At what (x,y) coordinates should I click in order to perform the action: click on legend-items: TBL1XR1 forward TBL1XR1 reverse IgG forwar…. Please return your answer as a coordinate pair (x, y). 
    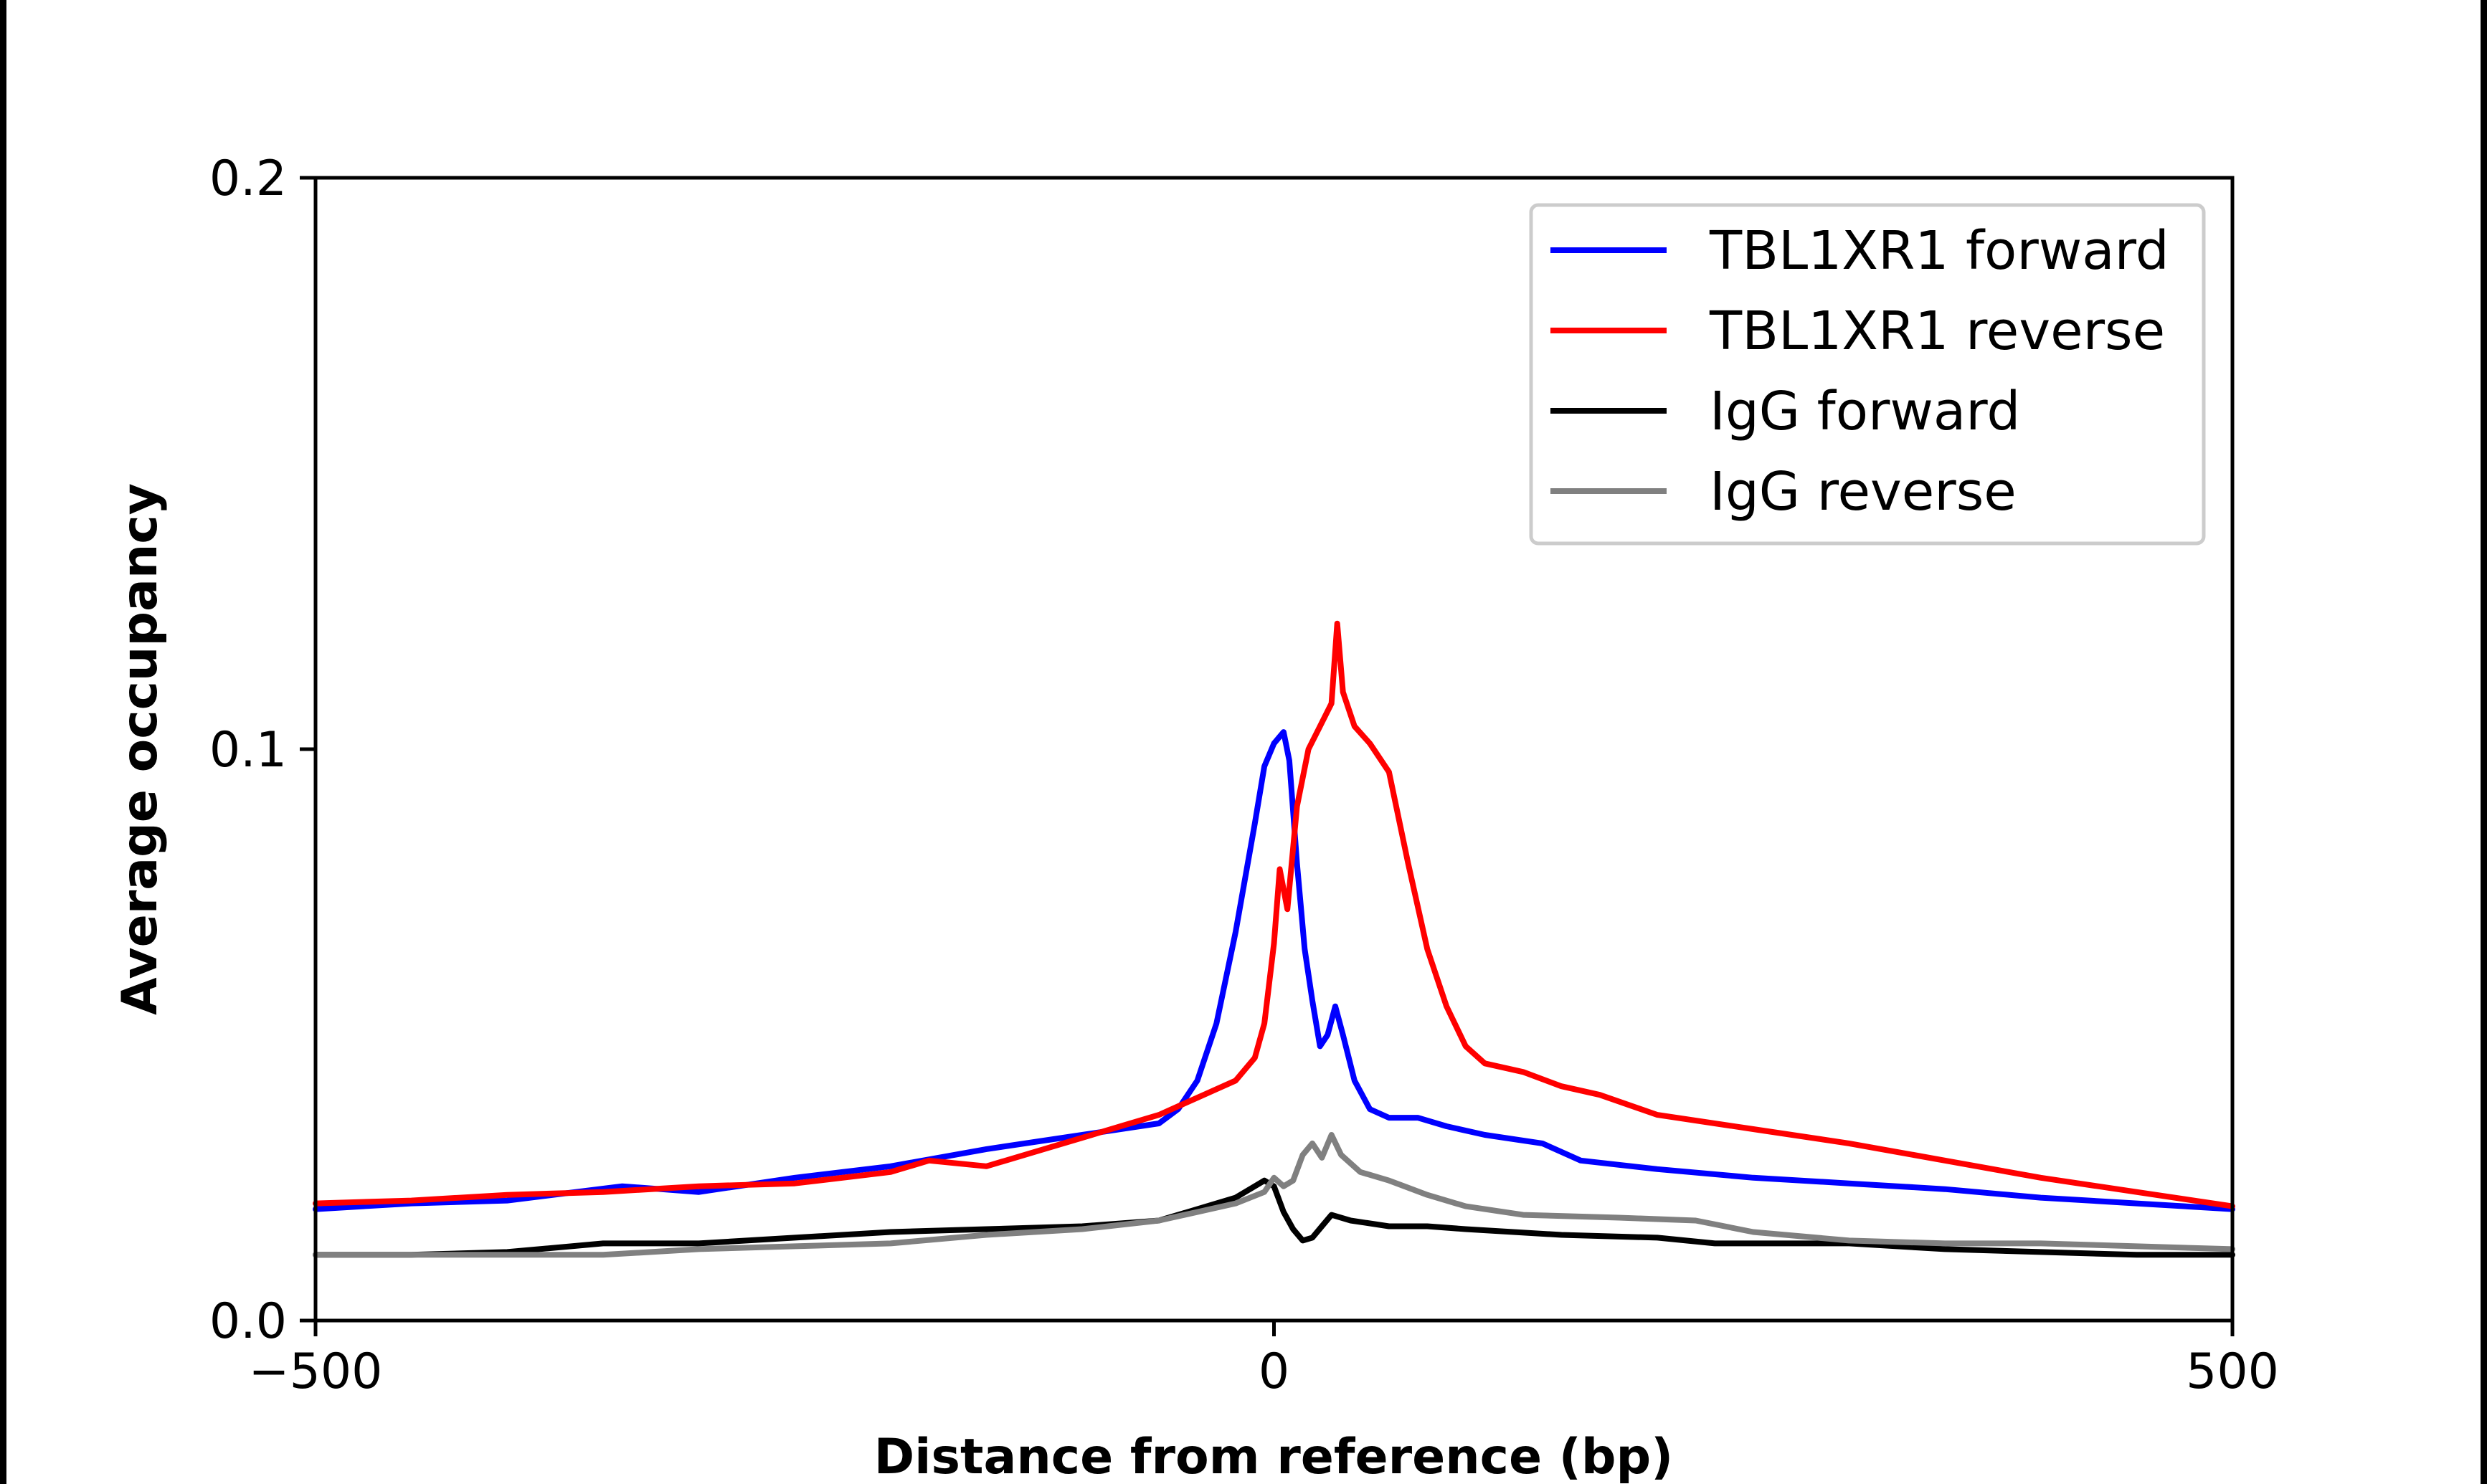
    Looking at the image, I should click on (1860, 372).